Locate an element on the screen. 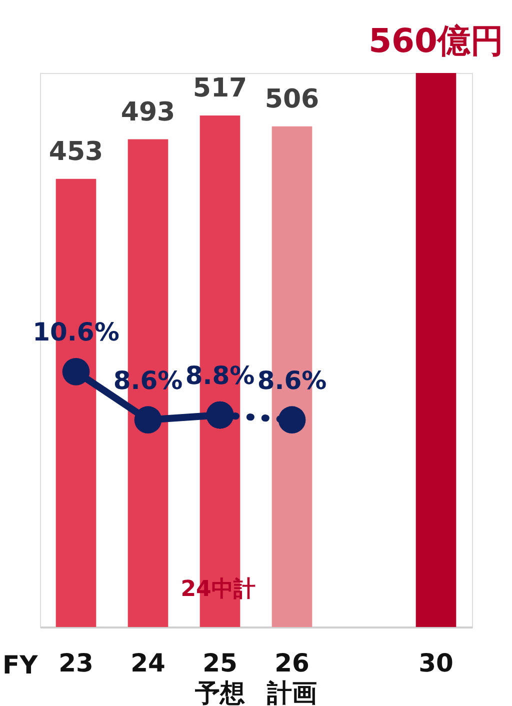 Image resolution: width=512 pixels, height=706 pixels. data-label: 493 is located at coordinates (148, 112).